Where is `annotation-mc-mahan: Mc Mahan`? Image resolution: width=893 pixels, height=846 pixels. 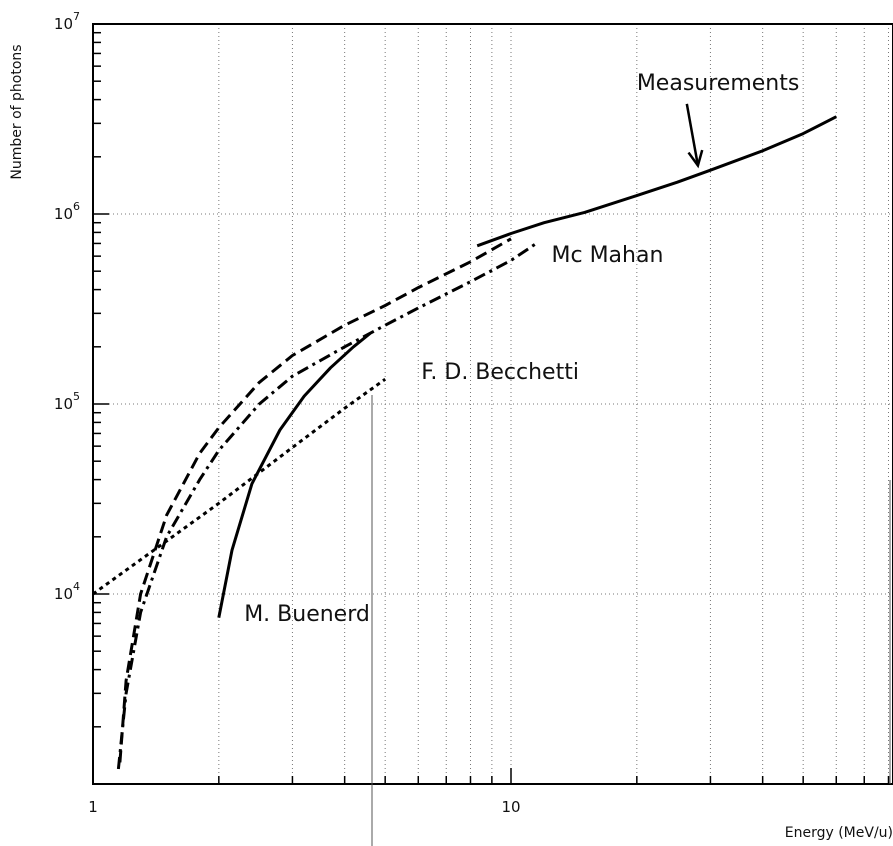 annotation-mc-mahan: Mc Mahan is located at coordinates (608, 255).